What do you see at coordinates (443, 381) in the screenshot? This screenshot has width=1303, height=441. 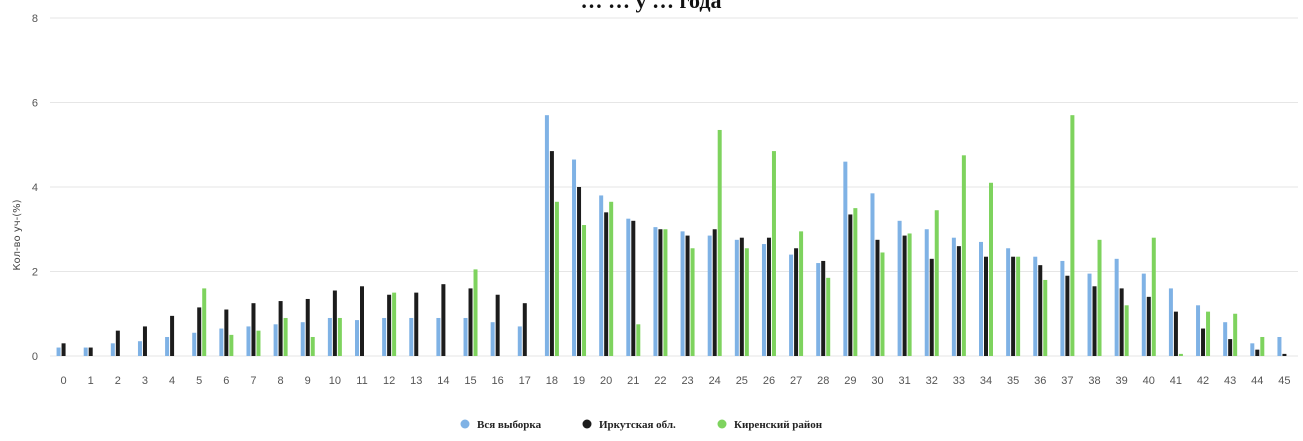 I see `x-tick-label: 14` at bounding box center [443, 381].